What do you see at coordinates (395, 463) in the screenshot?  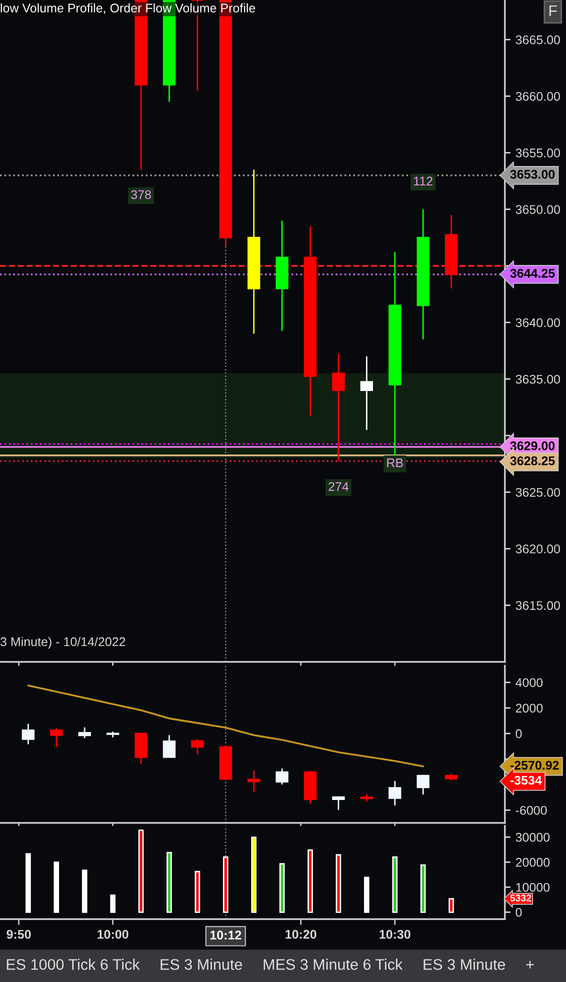 I see `annotation: RB` at bounding box center [395, 463].